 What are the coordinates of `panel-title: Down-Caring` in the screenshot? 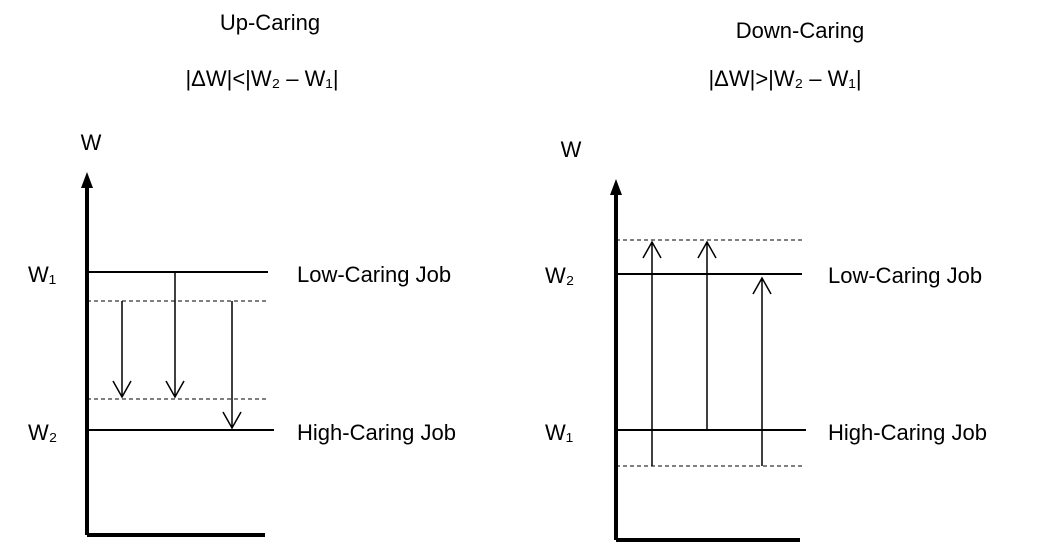 It's located at (800, 30).